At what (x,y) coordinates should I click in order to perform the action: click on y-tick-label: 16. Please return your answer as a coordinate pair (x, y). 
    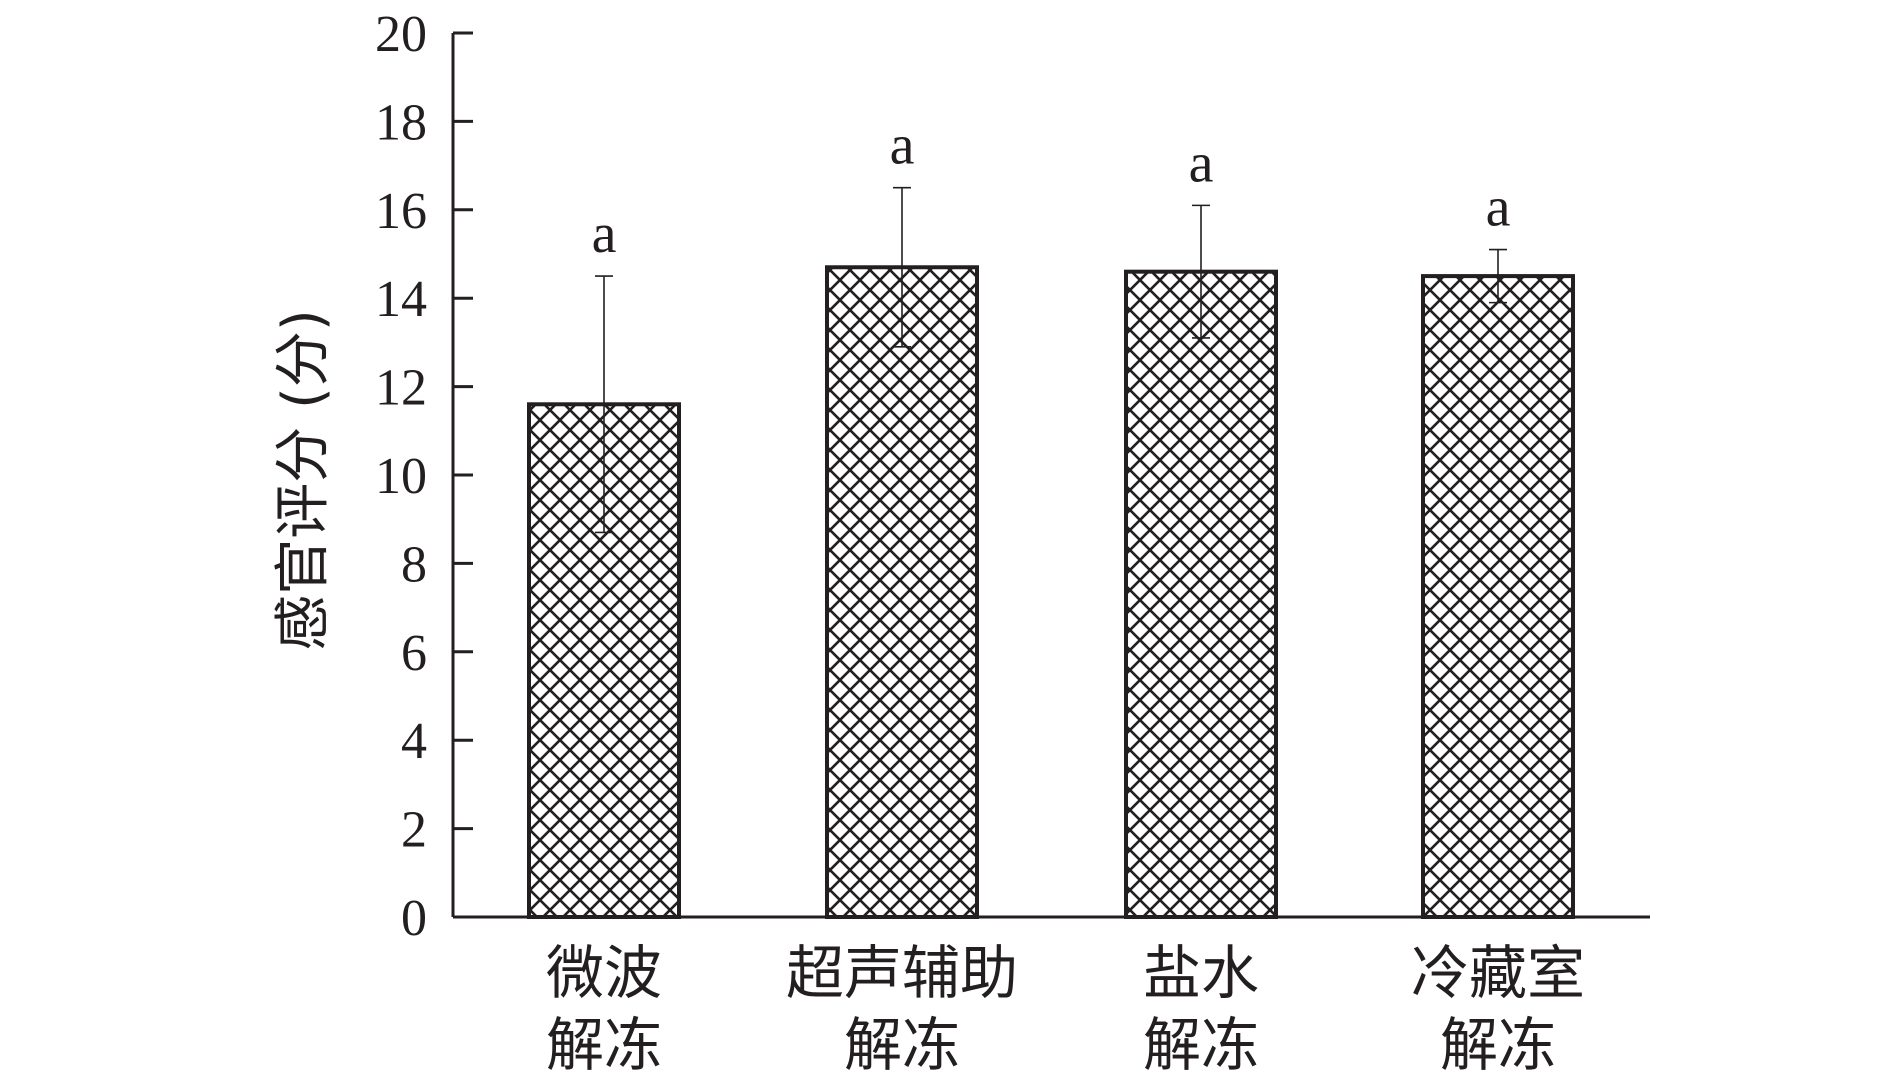
    Looking at the image, I should click on (401, 211).